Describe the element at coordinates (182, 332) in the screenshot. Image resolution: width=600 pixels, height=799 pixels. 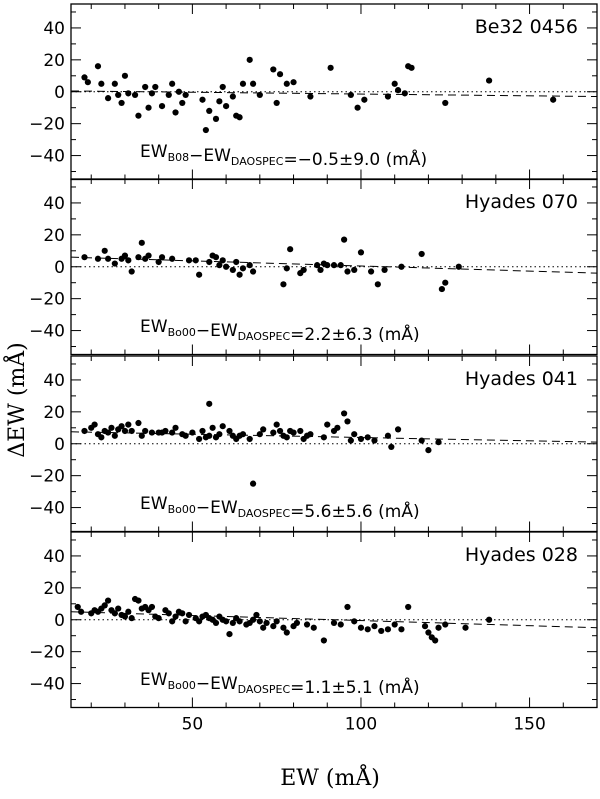
I see `annotation-subscript: Bo00` at that location.